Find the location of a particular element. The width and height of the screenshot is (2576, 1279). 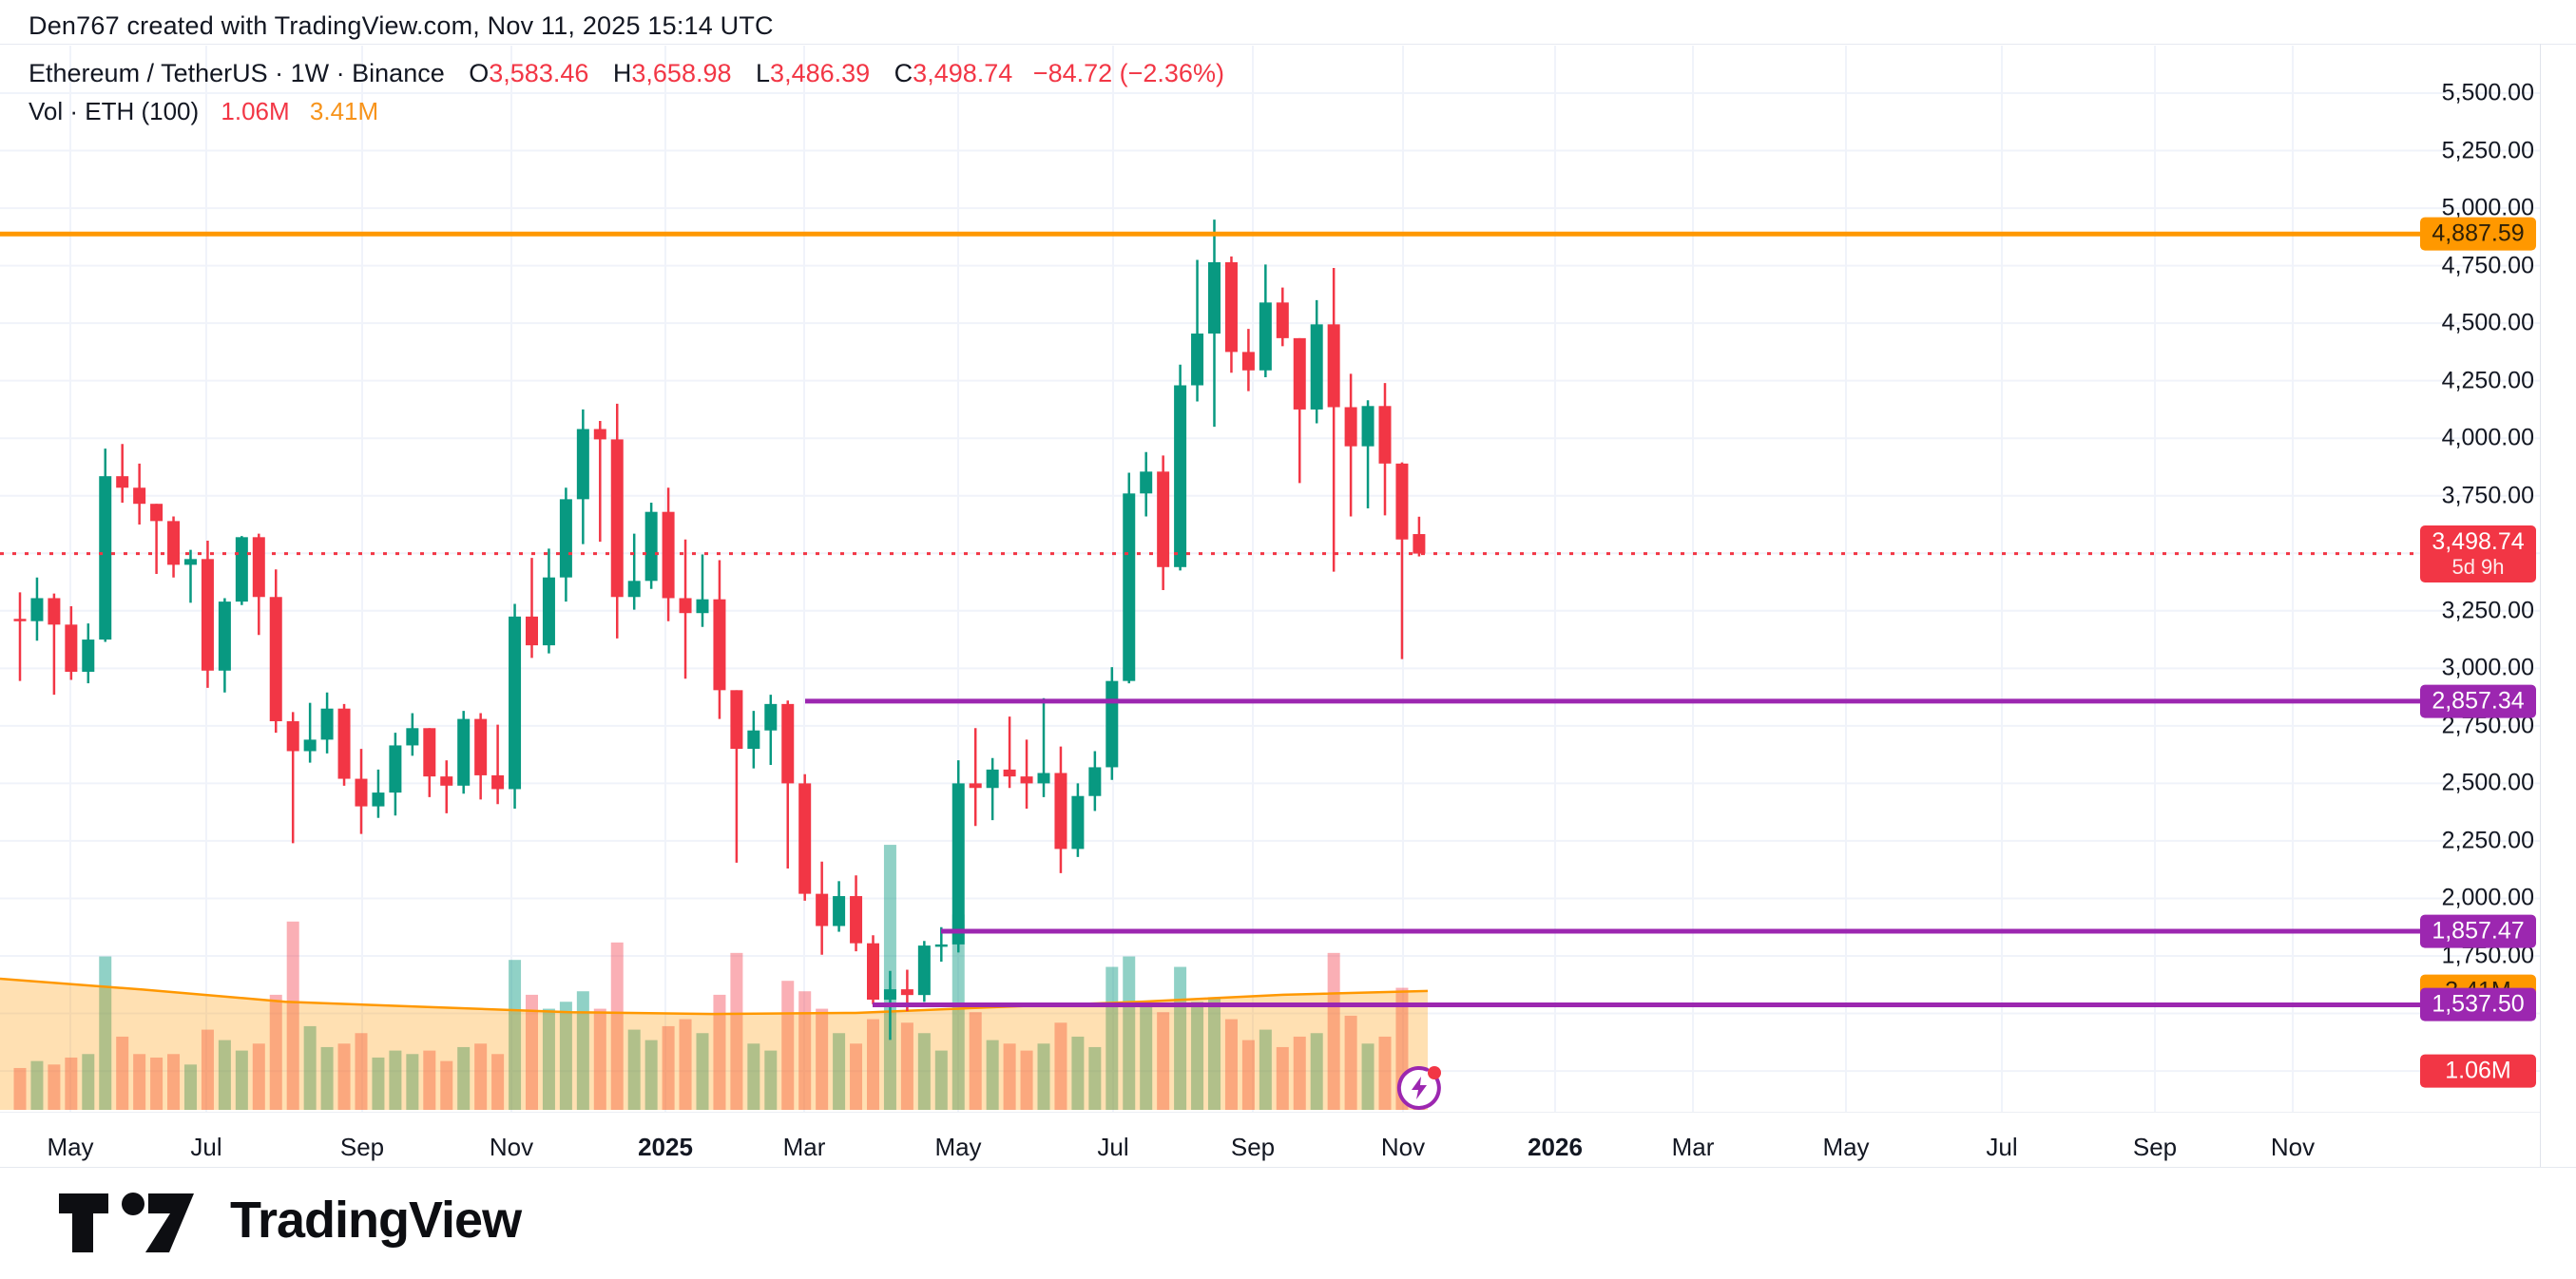

time-tick-month: Nov is located at coordinates (1403, 1147).